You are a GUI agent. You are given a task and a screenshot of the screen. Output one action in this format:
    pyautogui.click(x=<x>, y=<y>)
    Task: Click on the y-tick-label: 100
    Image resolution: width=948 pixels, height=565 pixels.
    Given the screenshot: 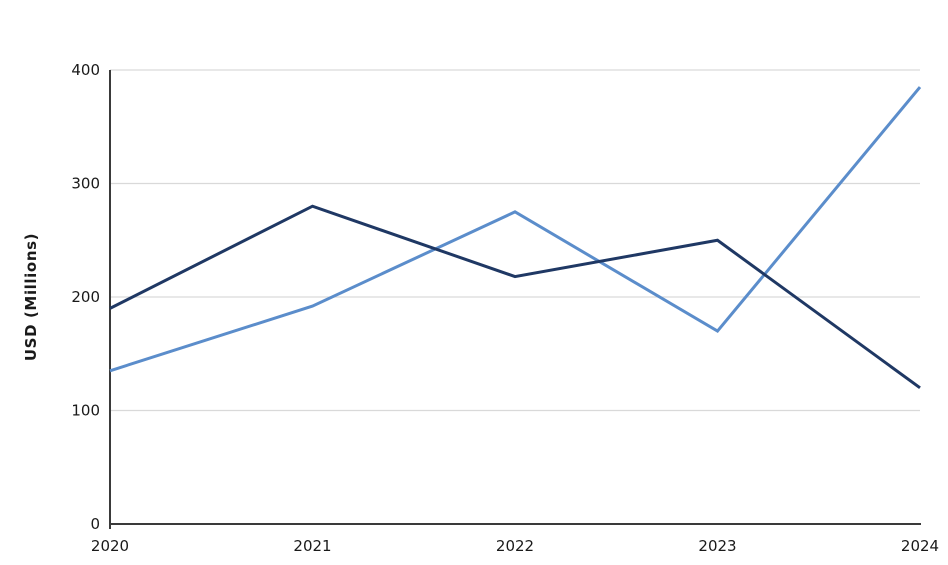 What is the action you would take?
    pyautogui.click(x=85, y=411)
    